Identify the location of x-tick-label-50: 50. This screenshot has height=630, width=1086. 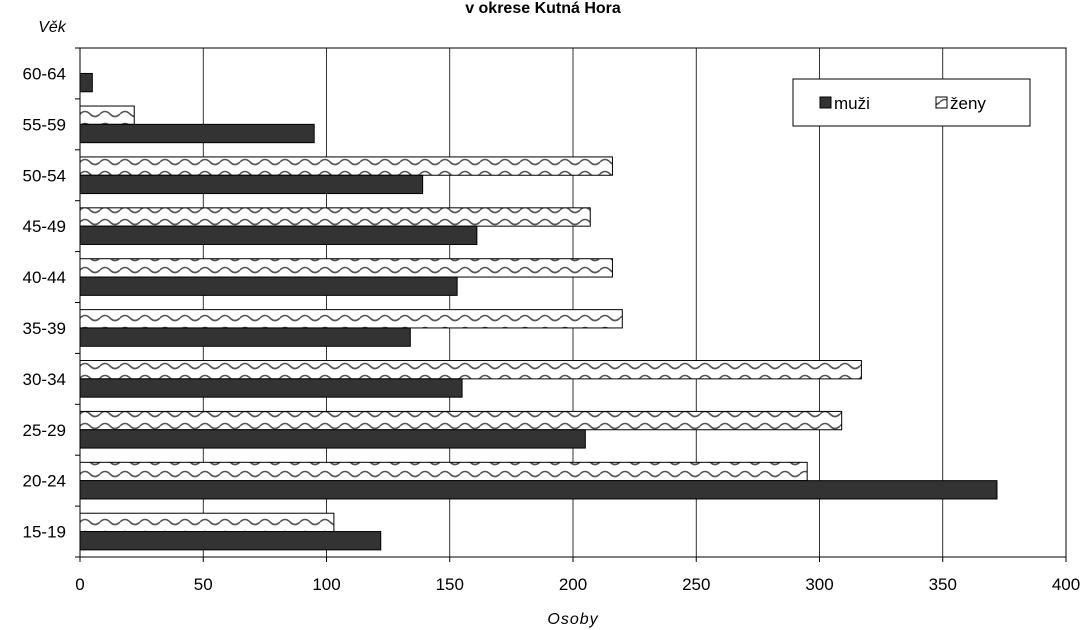
(203, 584).